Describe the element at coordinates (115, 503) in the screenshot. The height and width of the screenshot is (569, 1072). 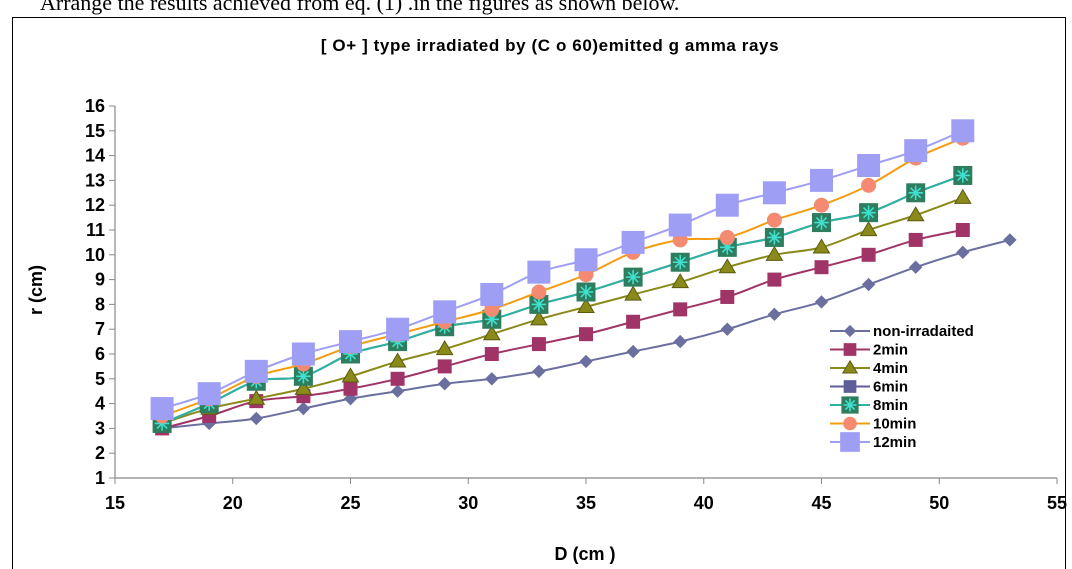
I see `x-tick-label: 15` at that location.